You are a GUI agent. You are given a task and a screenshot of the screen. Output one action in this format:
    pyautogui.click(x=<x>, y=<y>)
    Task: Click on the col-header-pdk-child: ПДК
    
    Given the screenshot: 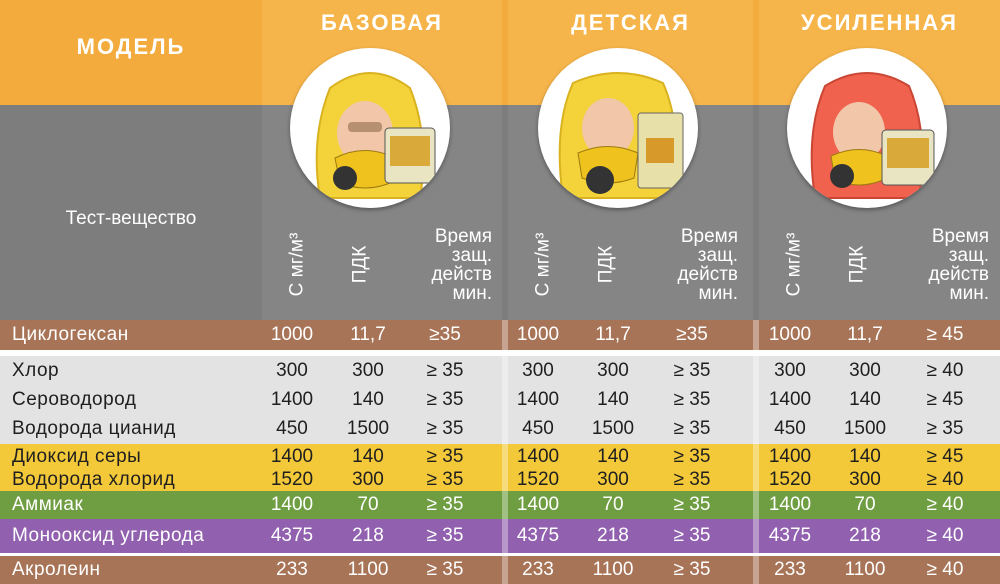 What is the action you would take?
    pyautogui.click(x=606, y=264)
    